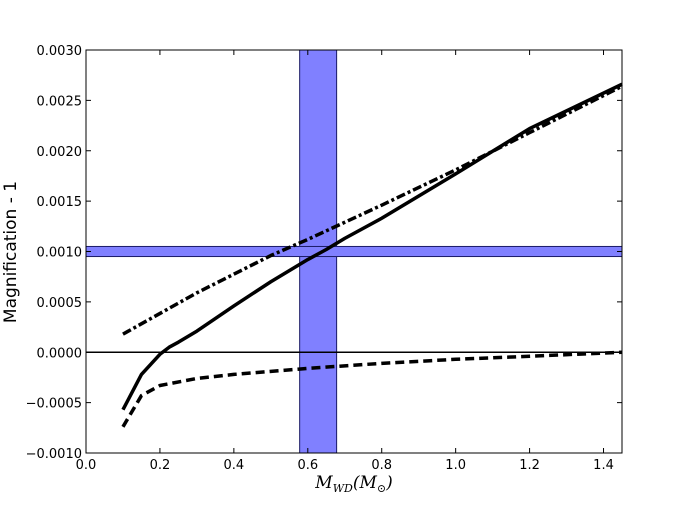  Describe the element at coordinates (60, 202) in the screenshot. I see `y-tick-label: 0.0015` at that location.